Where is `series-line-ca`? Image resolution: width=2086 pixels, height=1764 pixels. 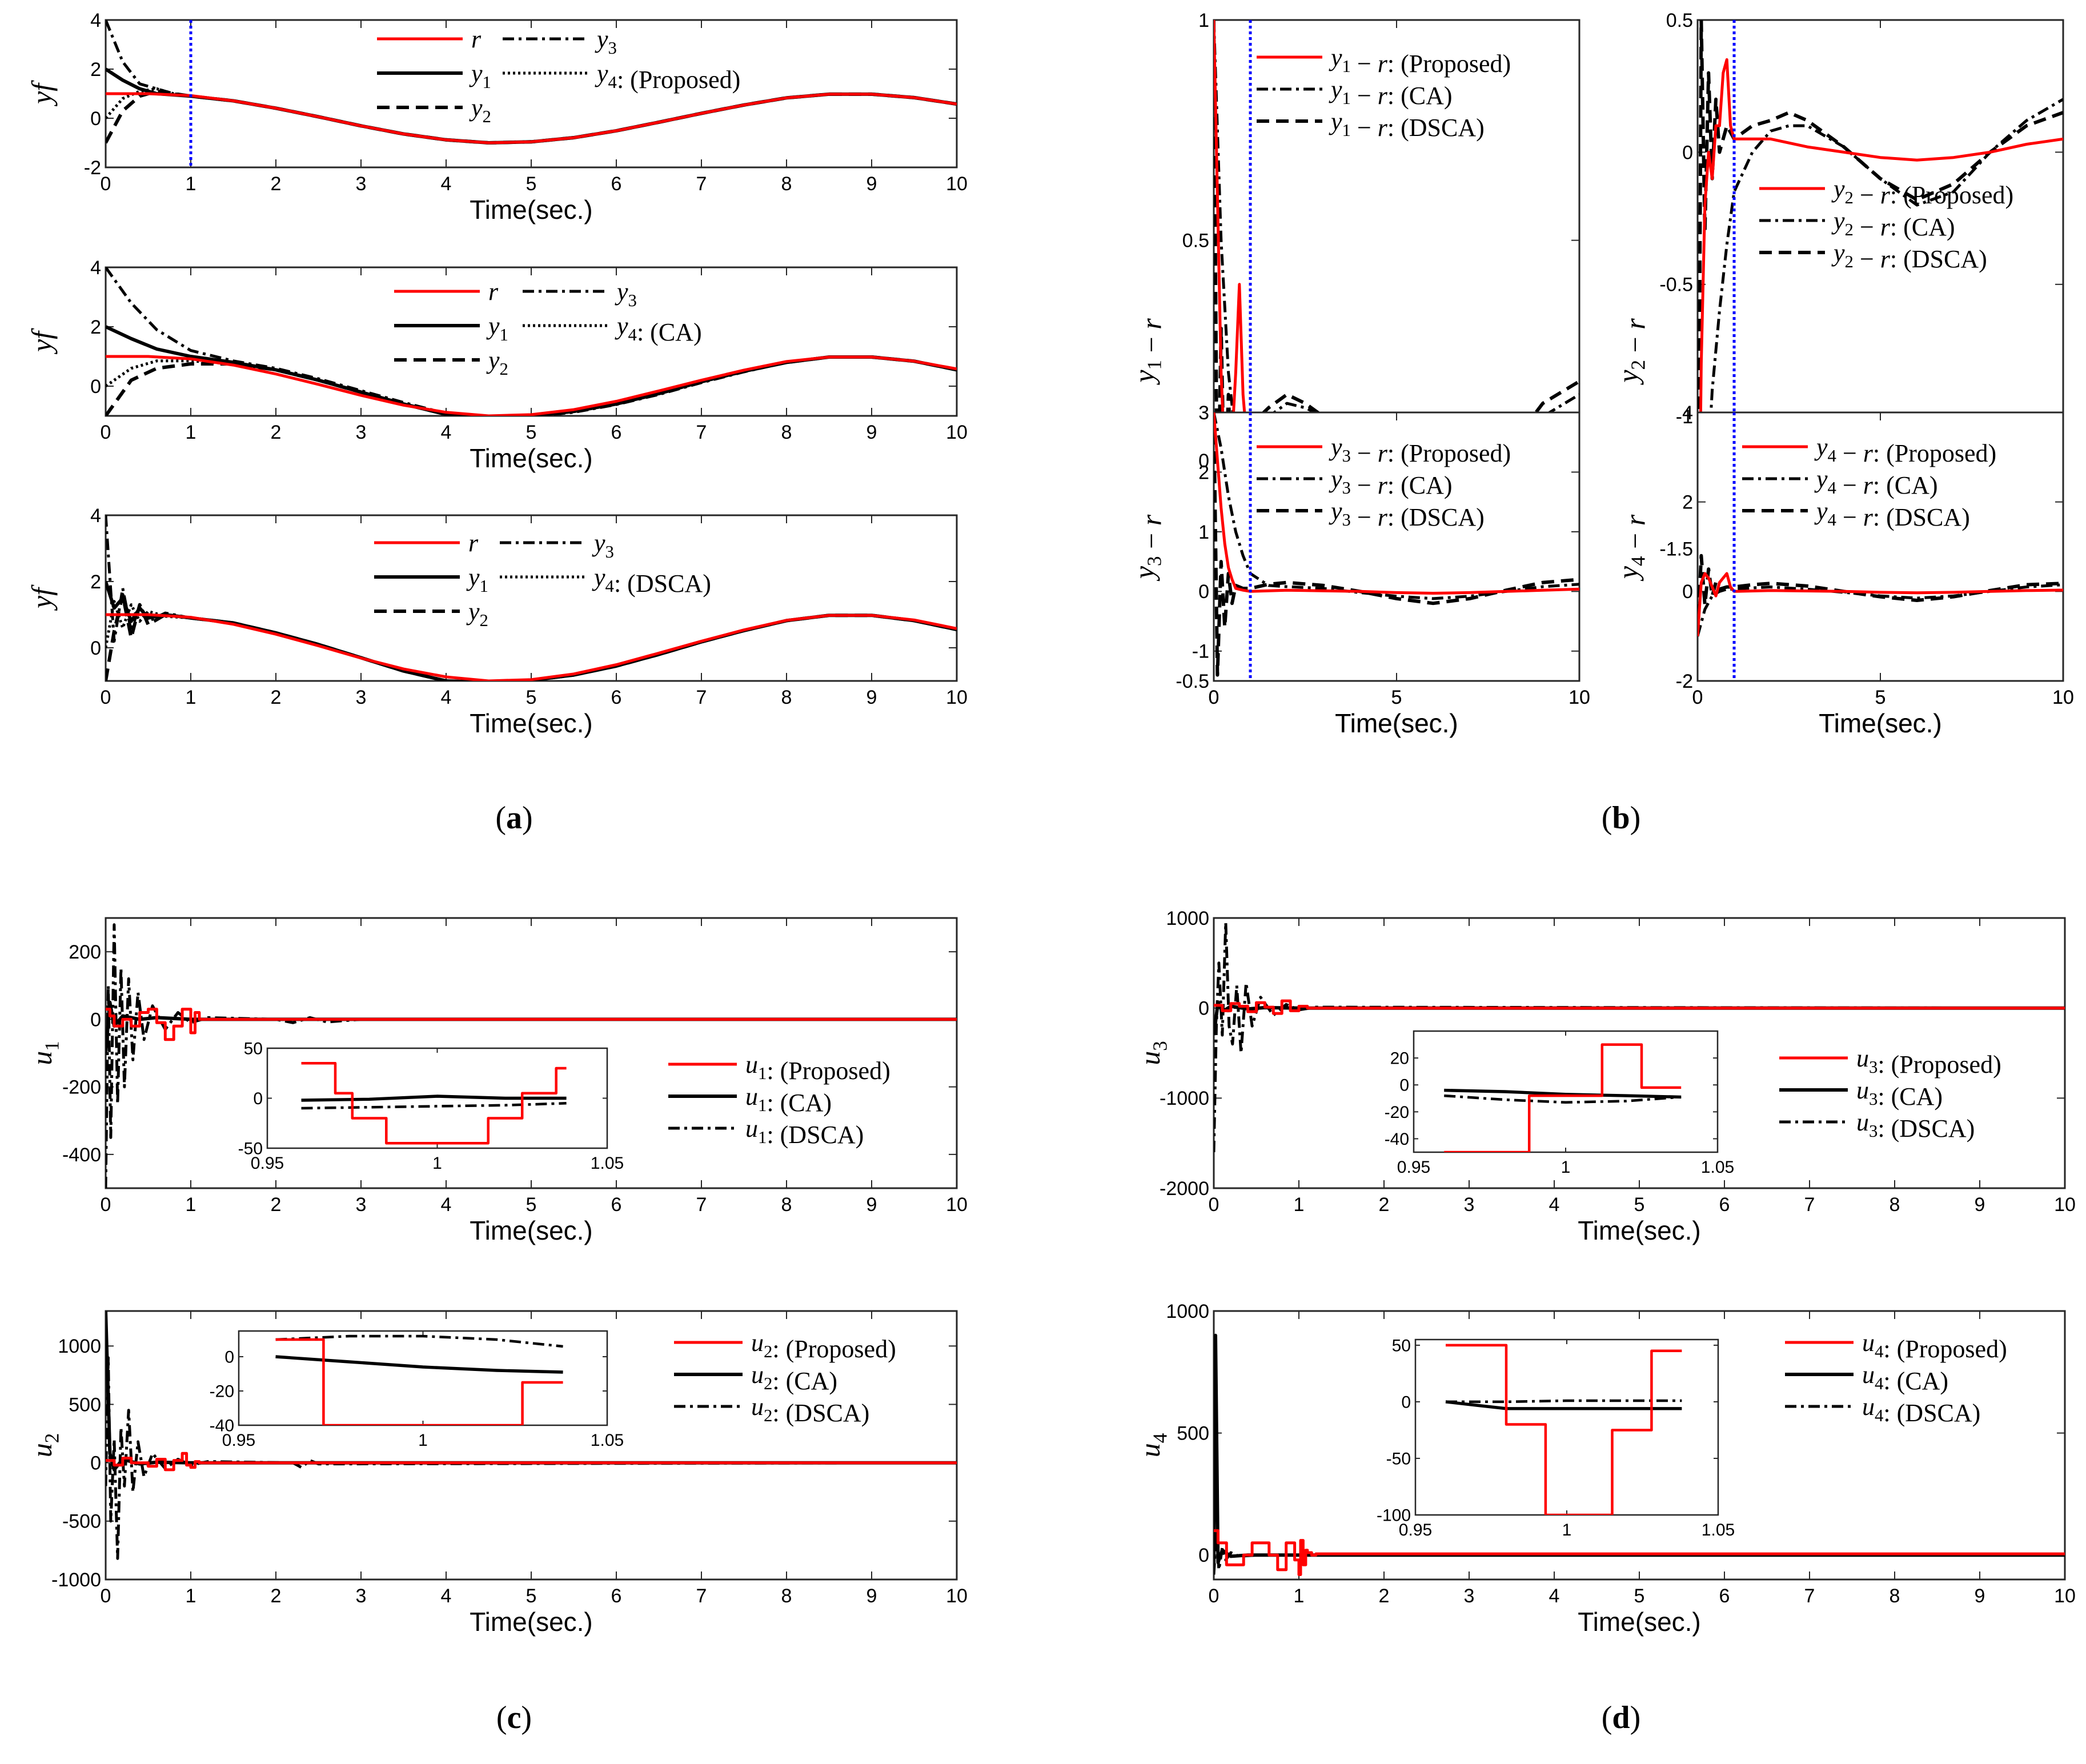
series-line-ca is located at coordinates (1880, 390).